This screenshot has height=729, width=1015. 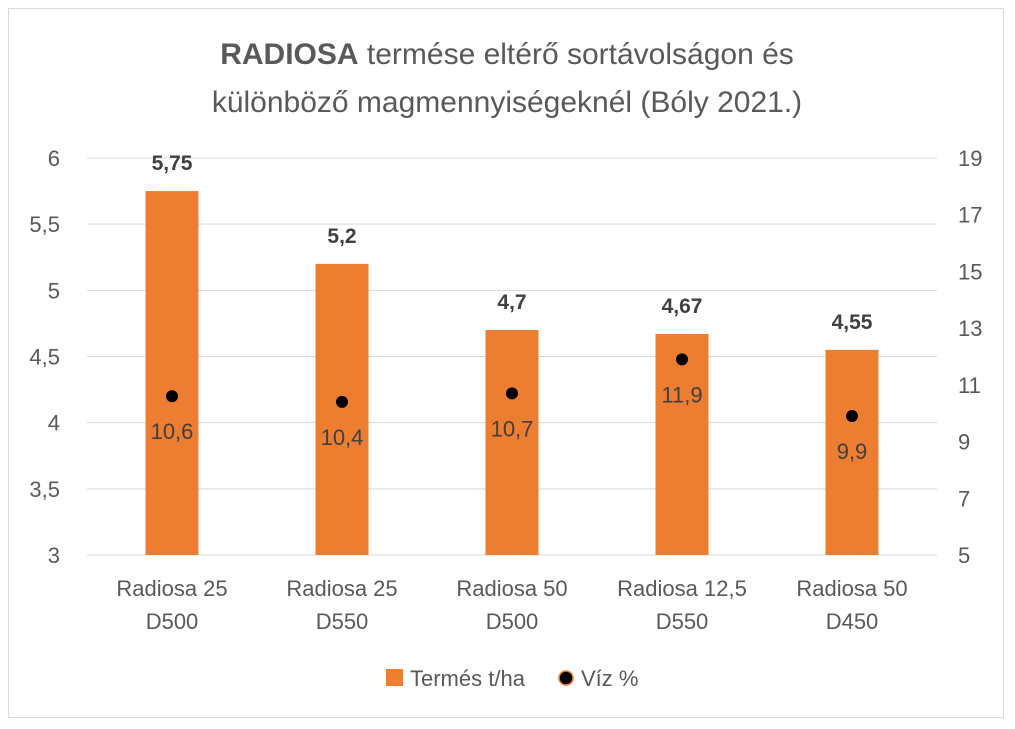 I want to click on right-tick-label: 9, so click(x=964, y=442).